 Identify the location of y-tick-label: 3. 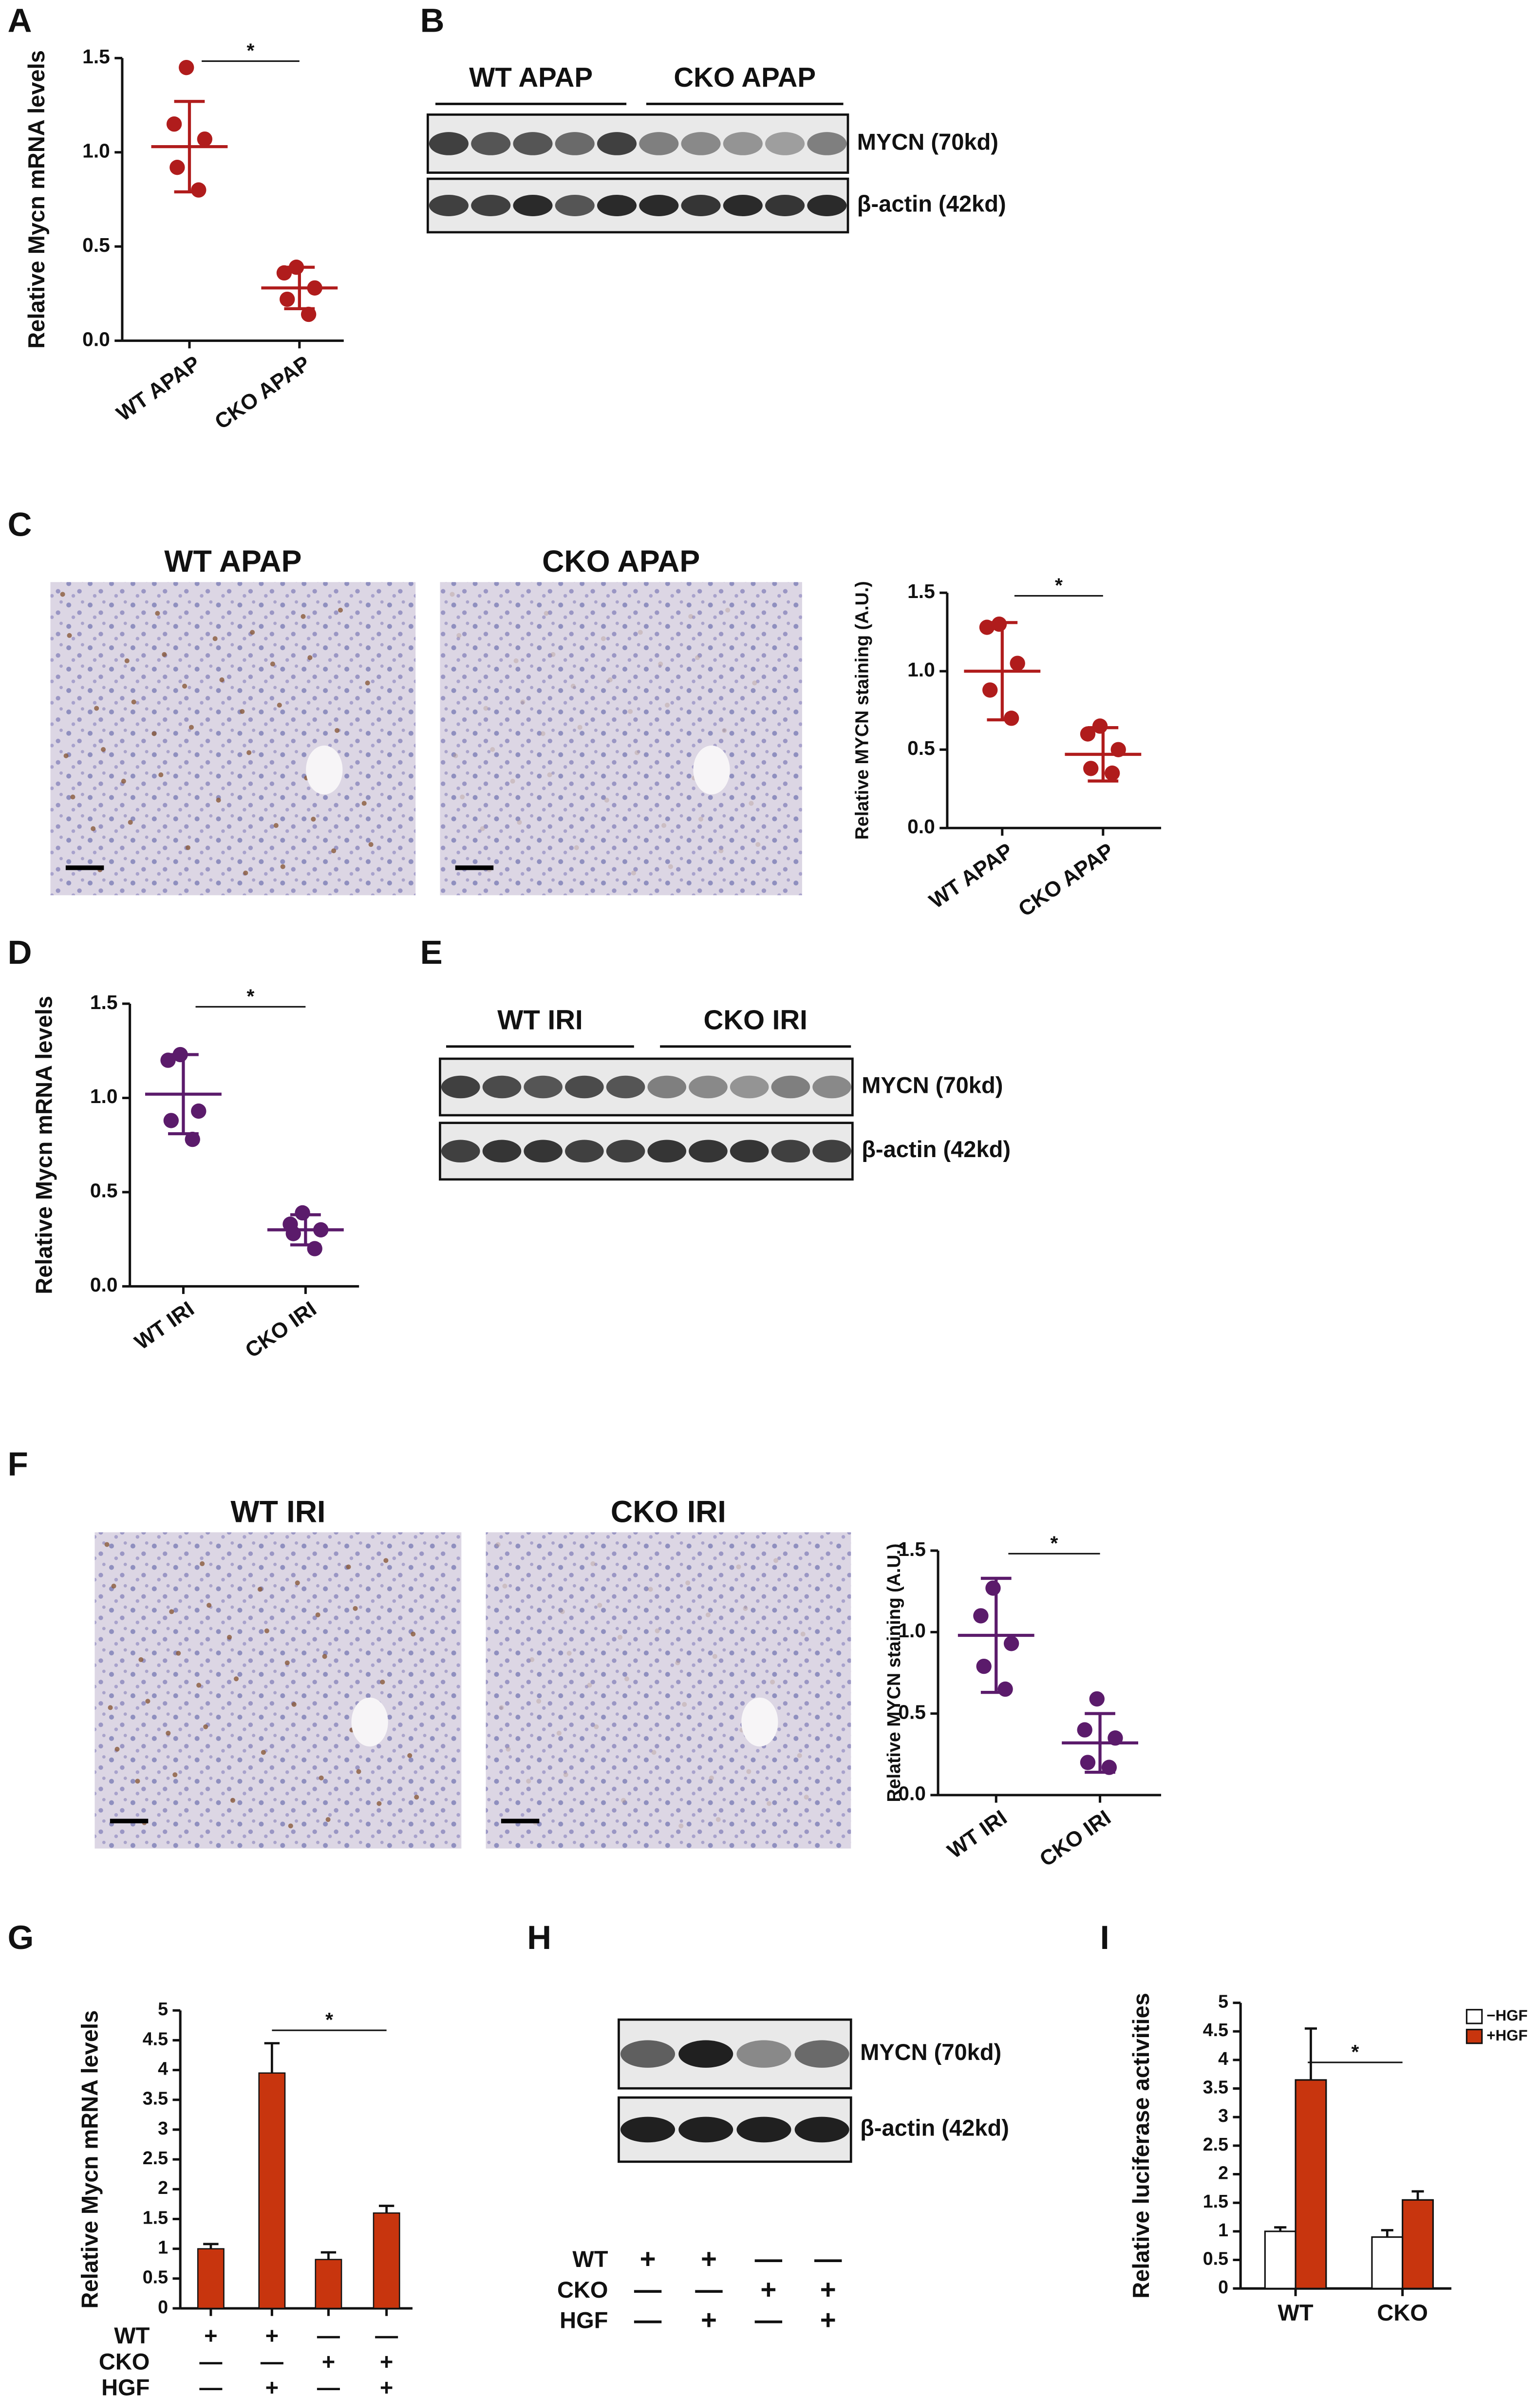
(1223, 2115).